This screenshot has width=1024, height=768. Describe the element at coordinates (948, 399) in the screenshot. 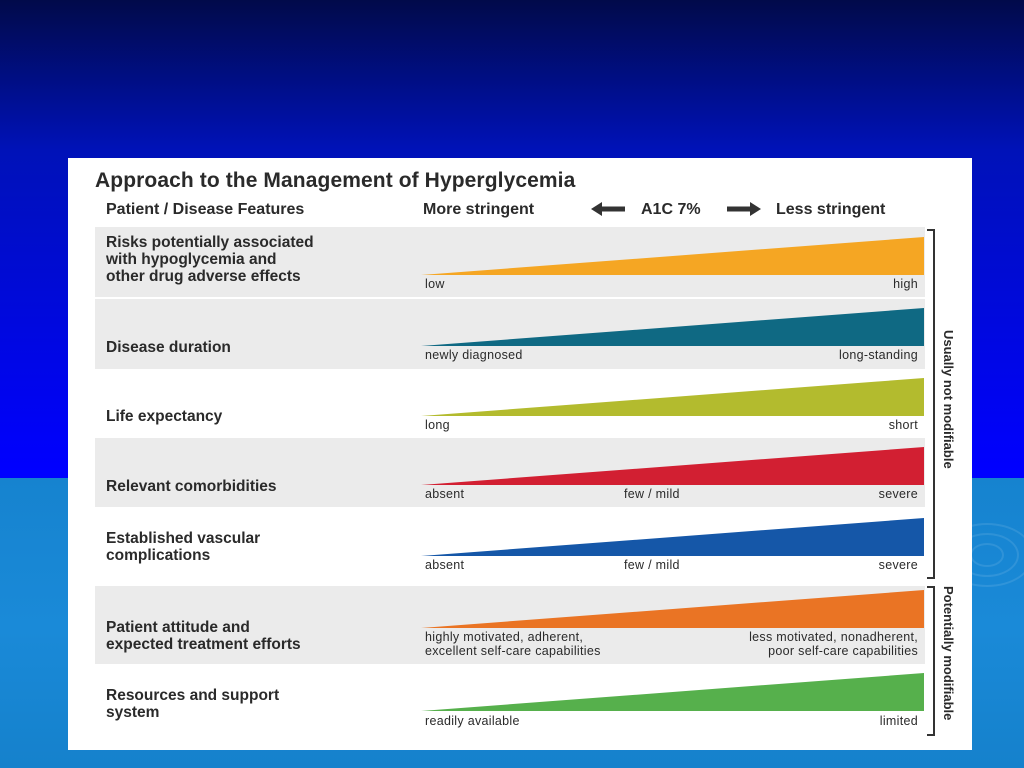

I see `not-modifiable-label: Usually not modifiable` at that location.